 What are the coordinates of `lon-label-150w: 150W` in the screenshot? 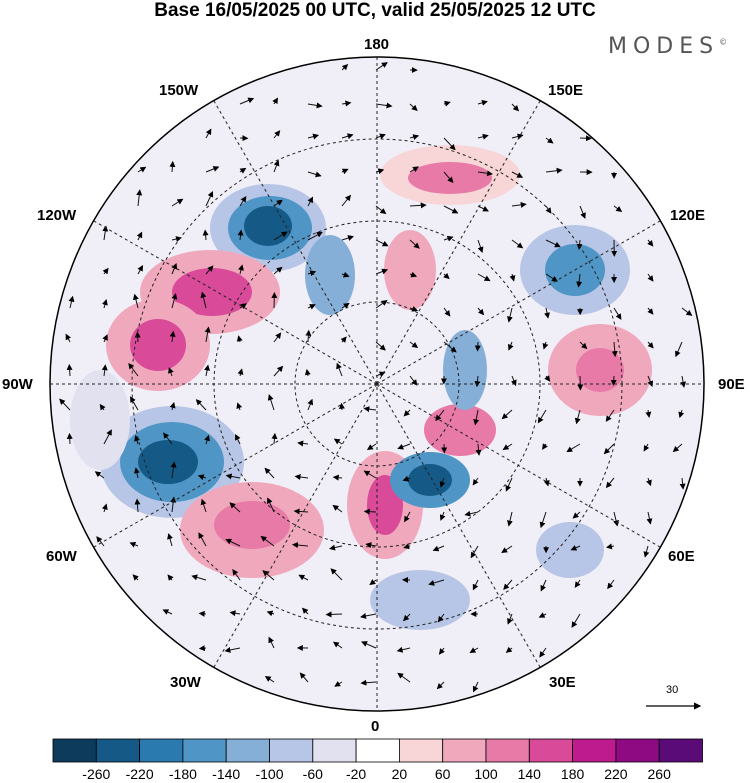 It's located at (179, 90).